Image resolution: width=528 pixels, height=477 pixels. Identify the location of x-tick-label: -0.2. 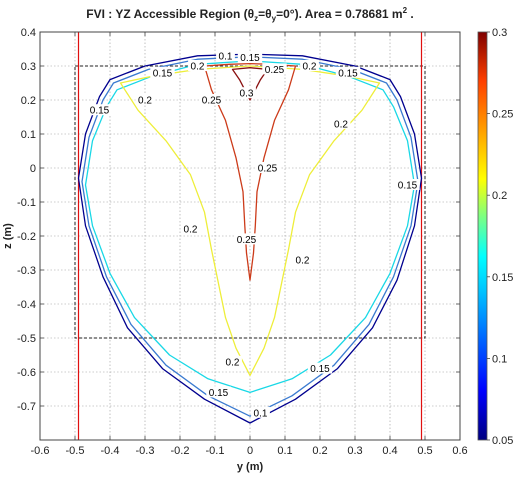
(180, 451).